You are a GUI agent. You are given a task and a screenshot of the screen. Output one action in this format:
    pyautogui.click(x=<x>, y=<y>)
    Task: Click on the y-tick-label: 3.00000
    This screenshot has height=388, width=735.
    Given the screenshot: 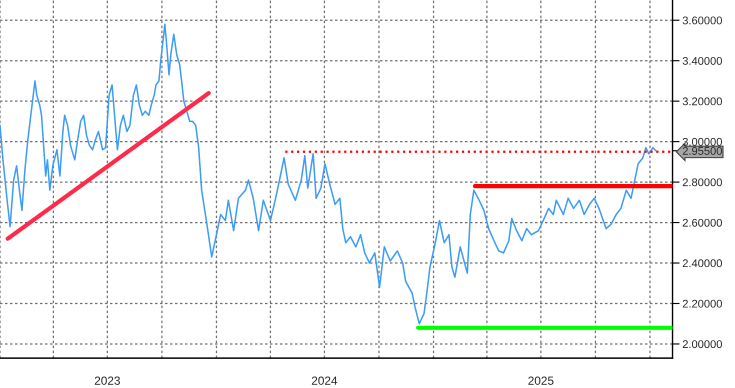 What is the action you would take?
    pyautogui.click(x=702, y=142)
    